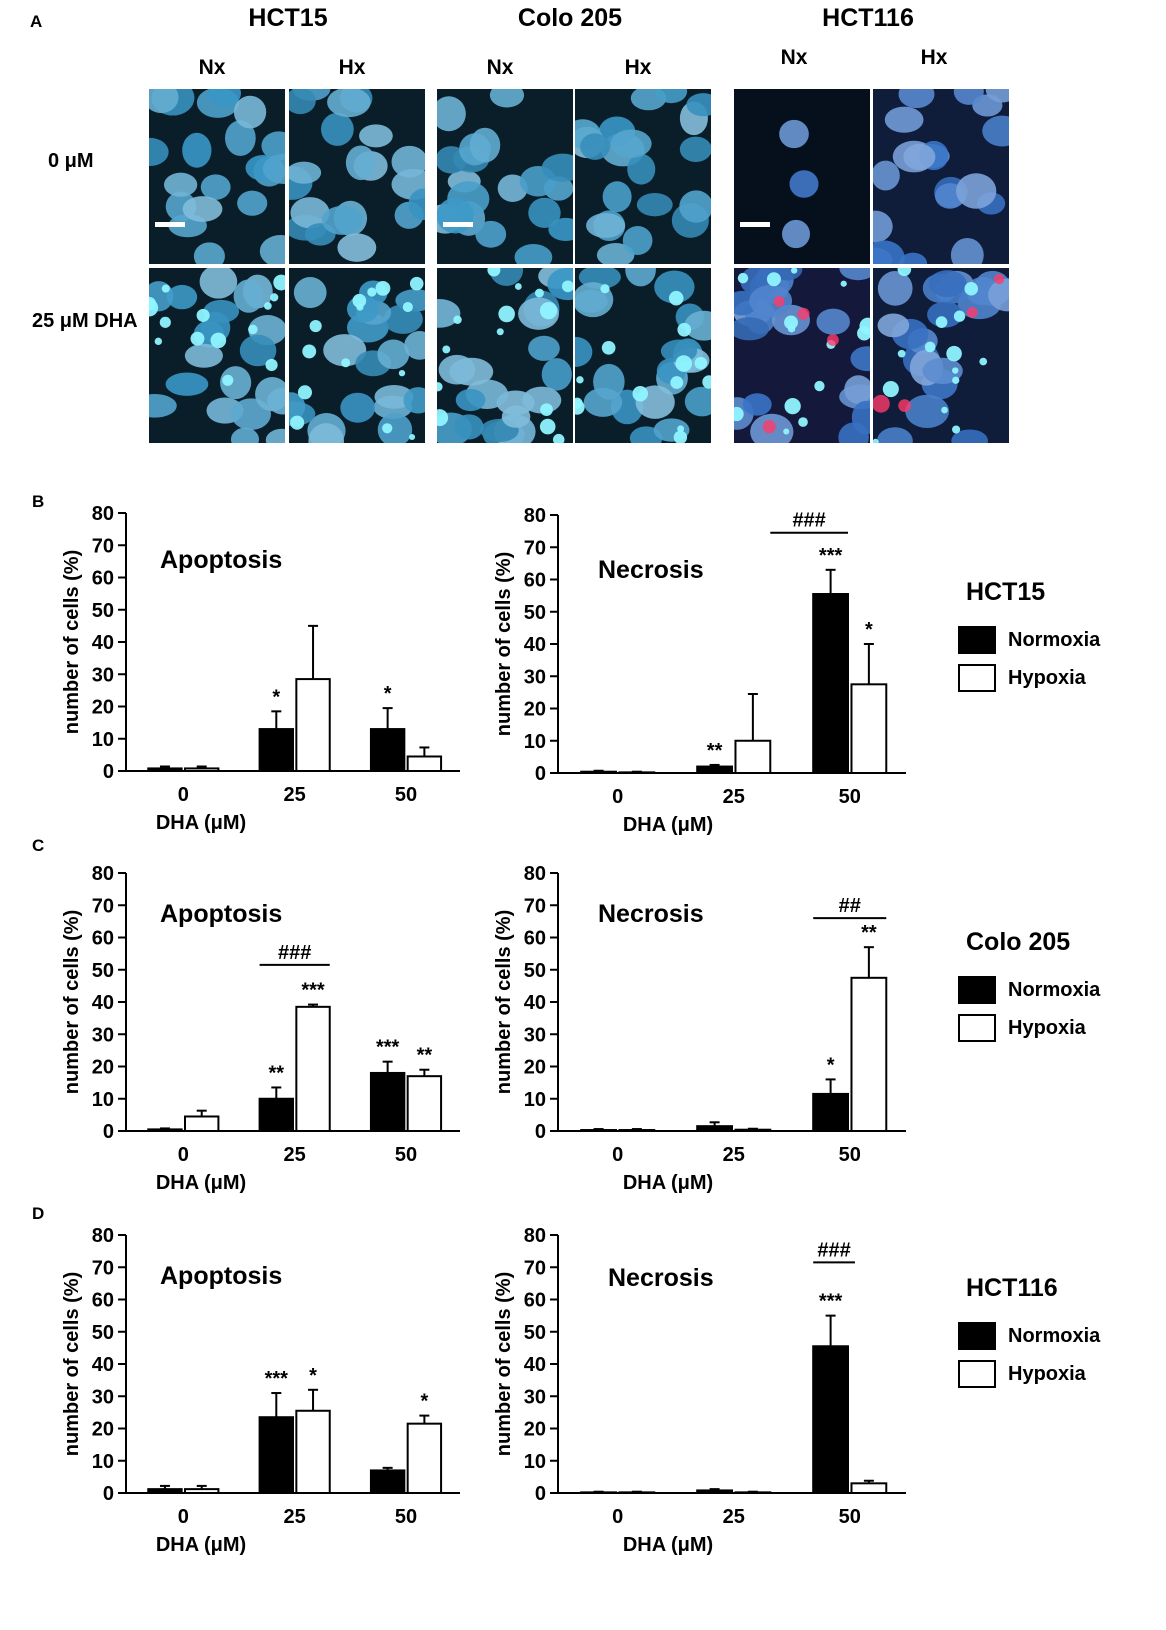  Describe the element at coordinates (802, 176) in the screenshot. I see `micrograph-hct116-nx-0um` at that location.